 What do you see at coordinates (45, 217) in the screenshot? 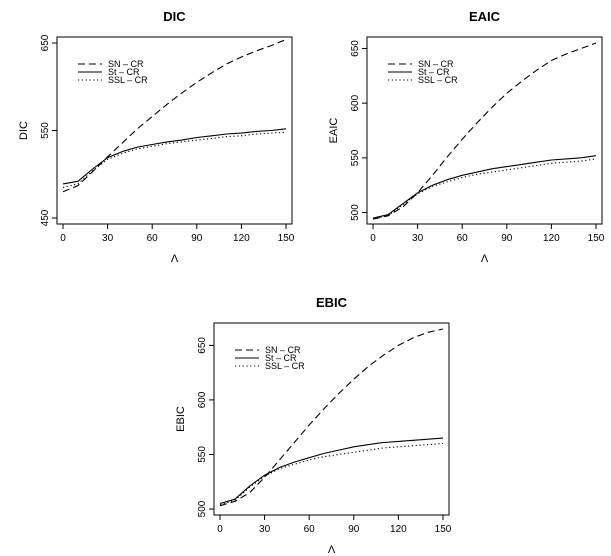
I see `y-tick-label: 450` at bounding box center [45, 217].